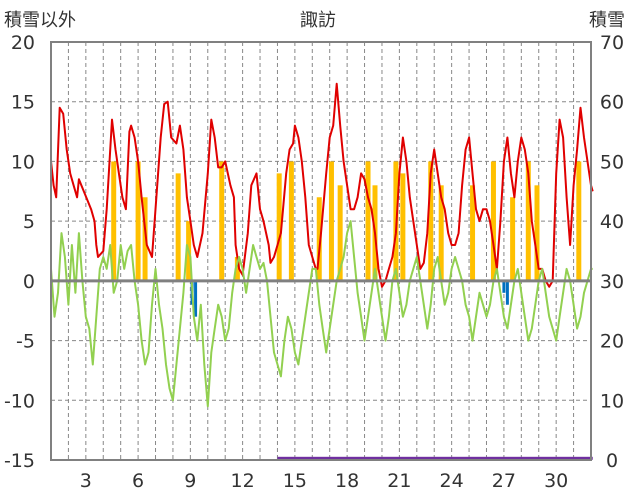  What do you see at coordinates (40, 20) in the screenshot?
I see `left-axis-label: 積雪以外` at bounding box center [40, 20].